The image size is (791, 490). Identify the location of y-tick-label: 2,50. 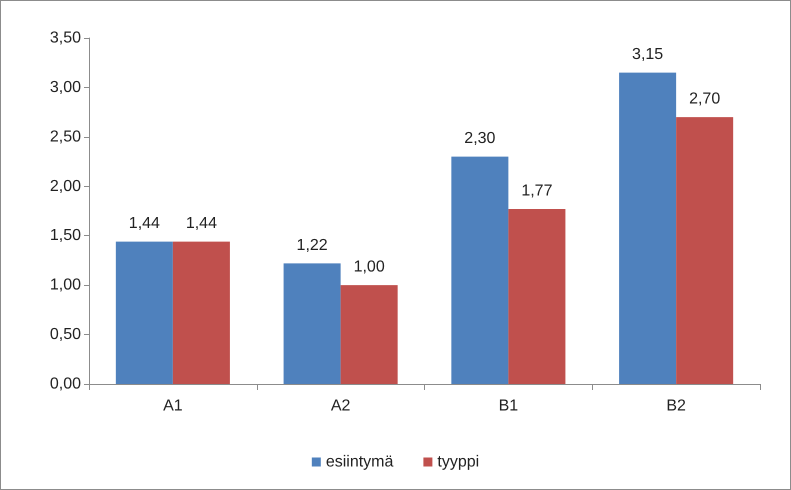
(66, 137).